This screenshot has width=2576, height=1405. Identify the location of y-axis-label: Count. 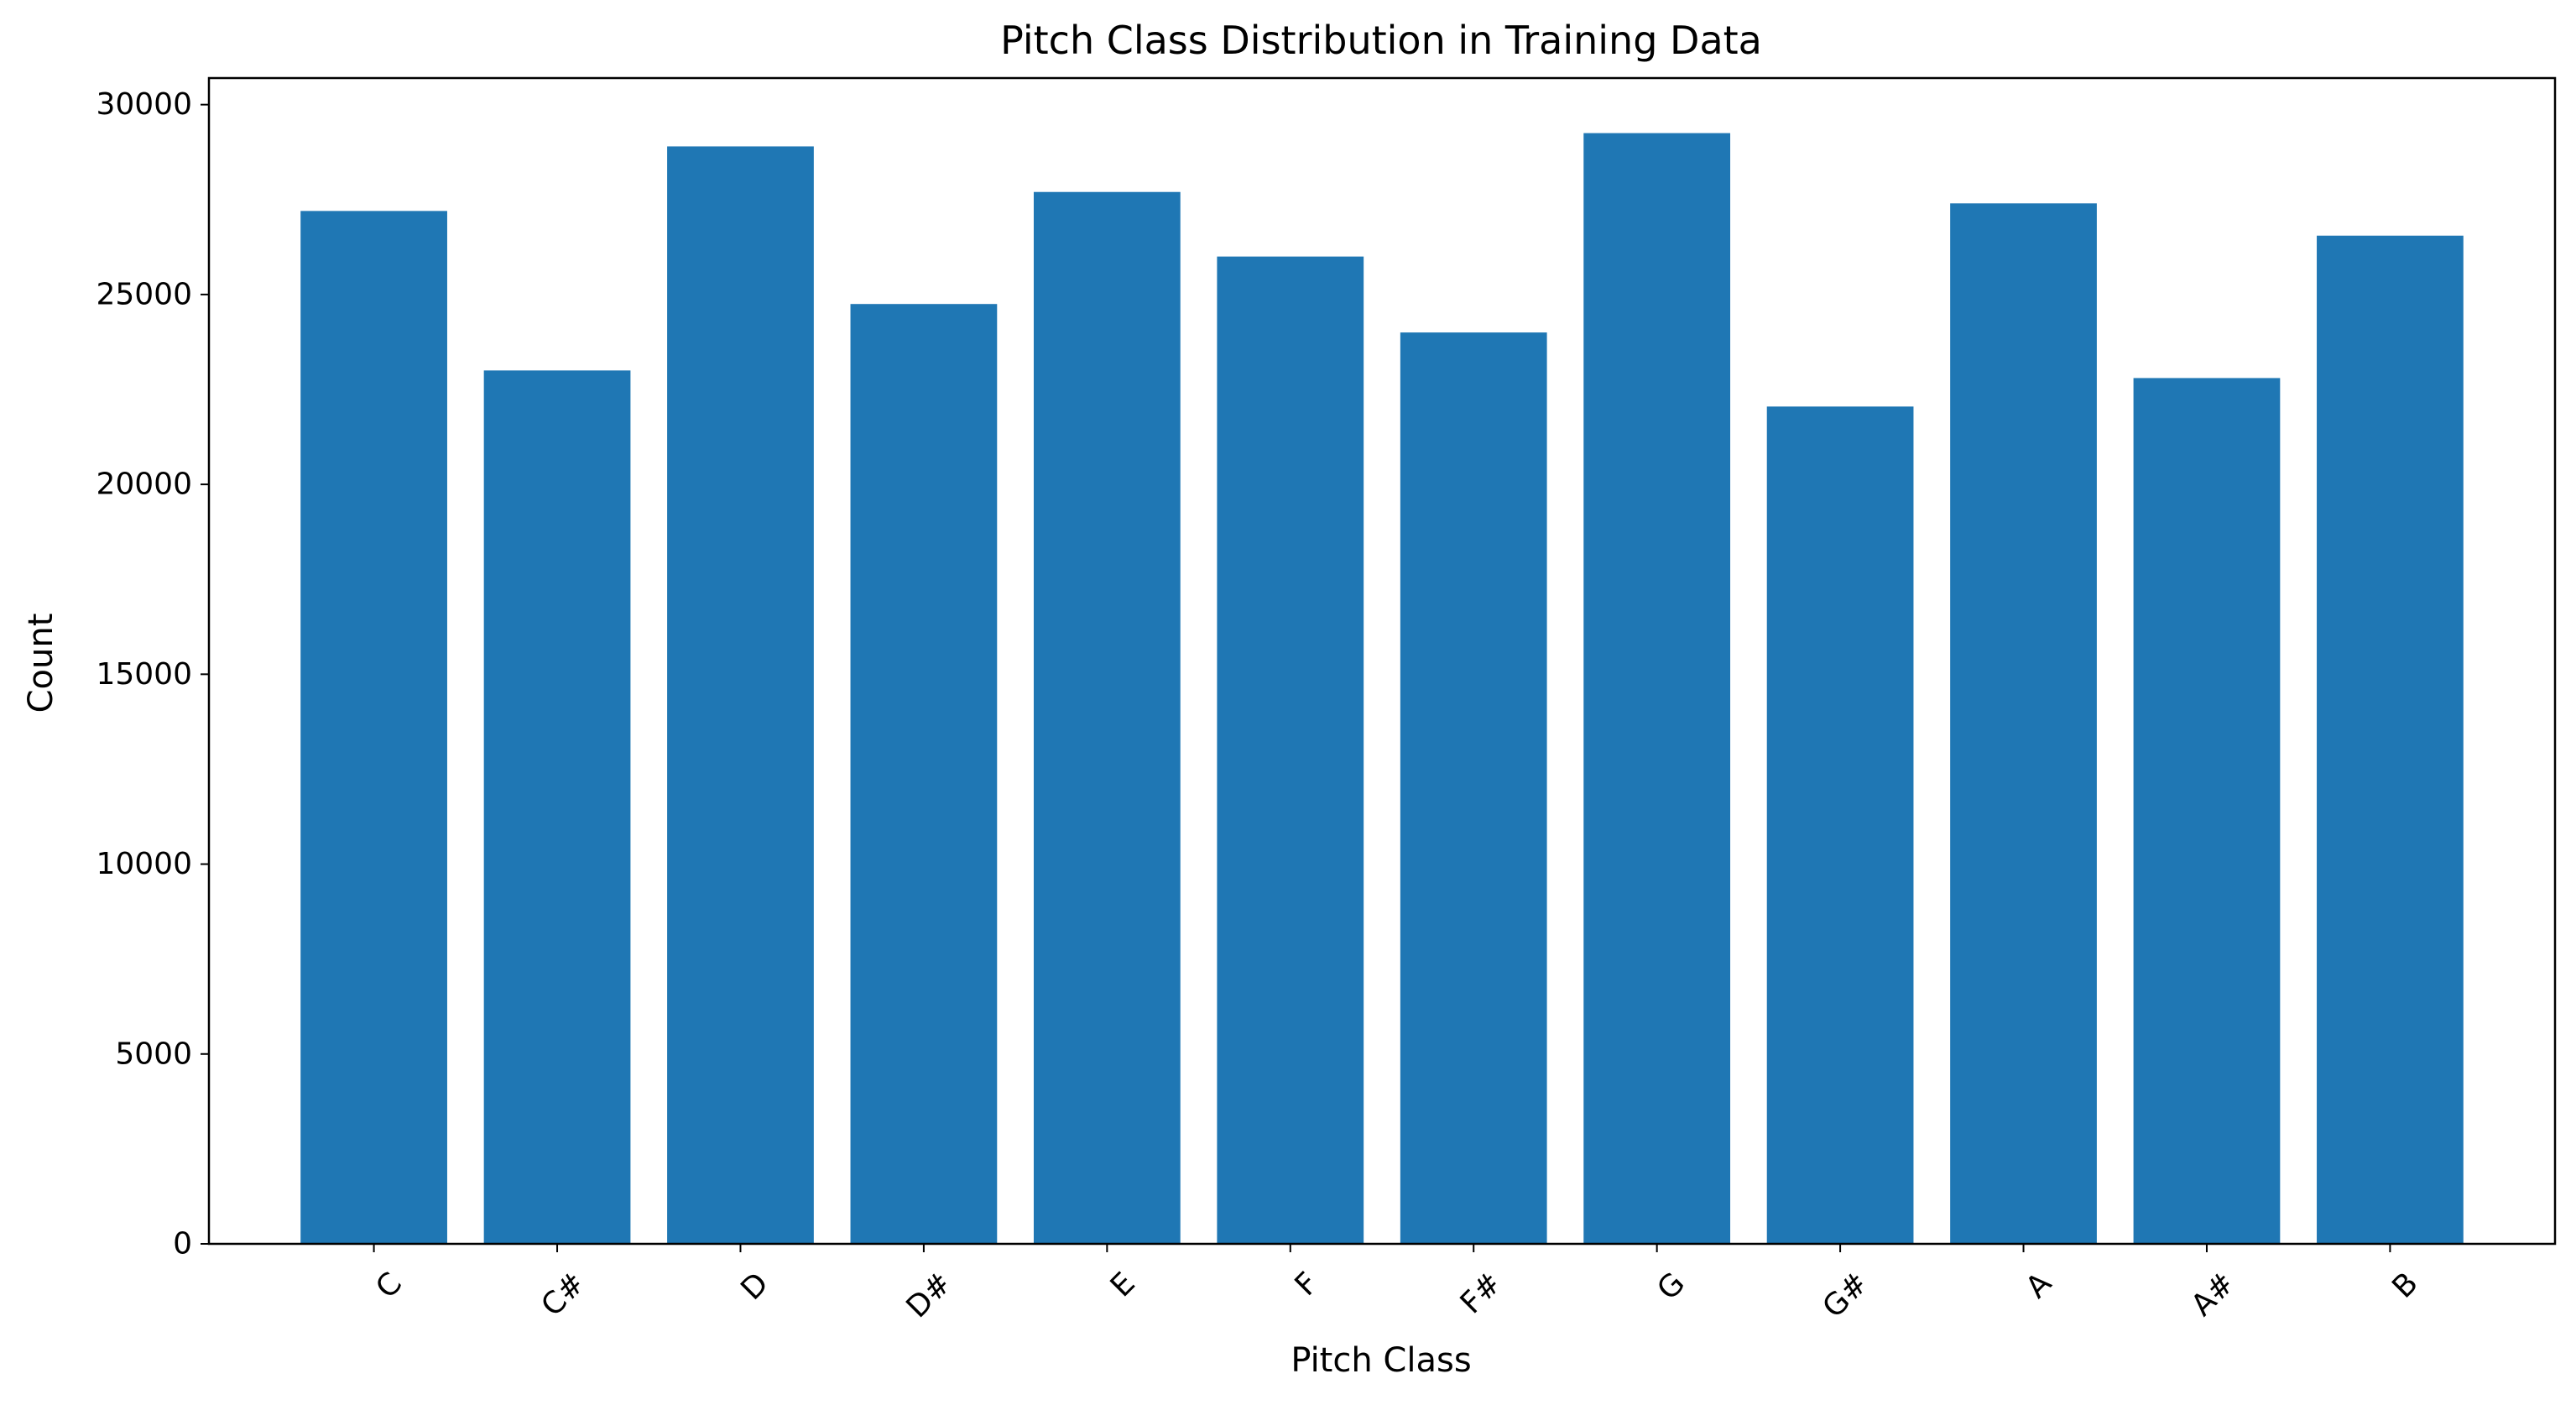
(41, 663).